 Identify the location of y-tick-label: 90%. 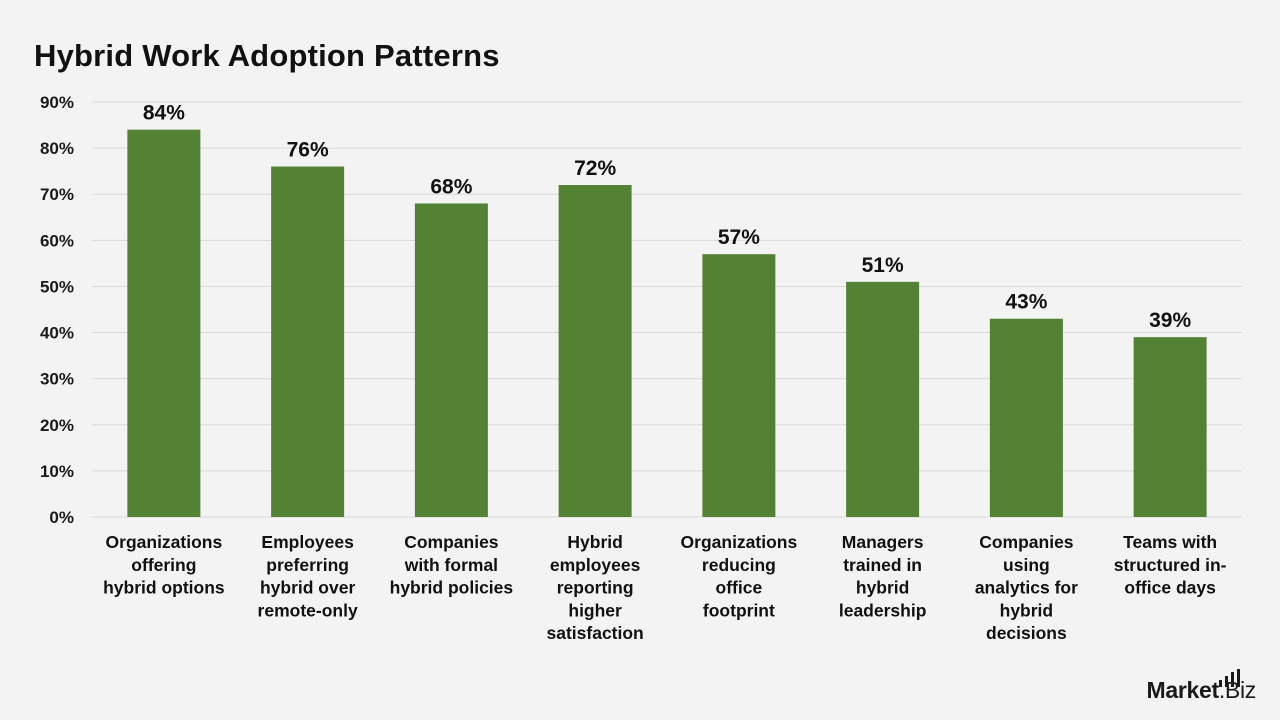
(57, 102).